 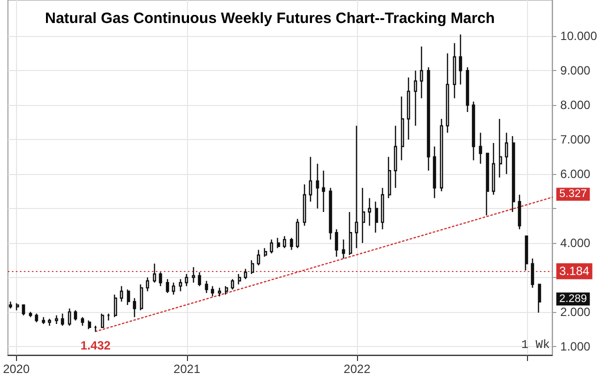 I want to click on annotation: 2.289, so click(x=573, y=298).